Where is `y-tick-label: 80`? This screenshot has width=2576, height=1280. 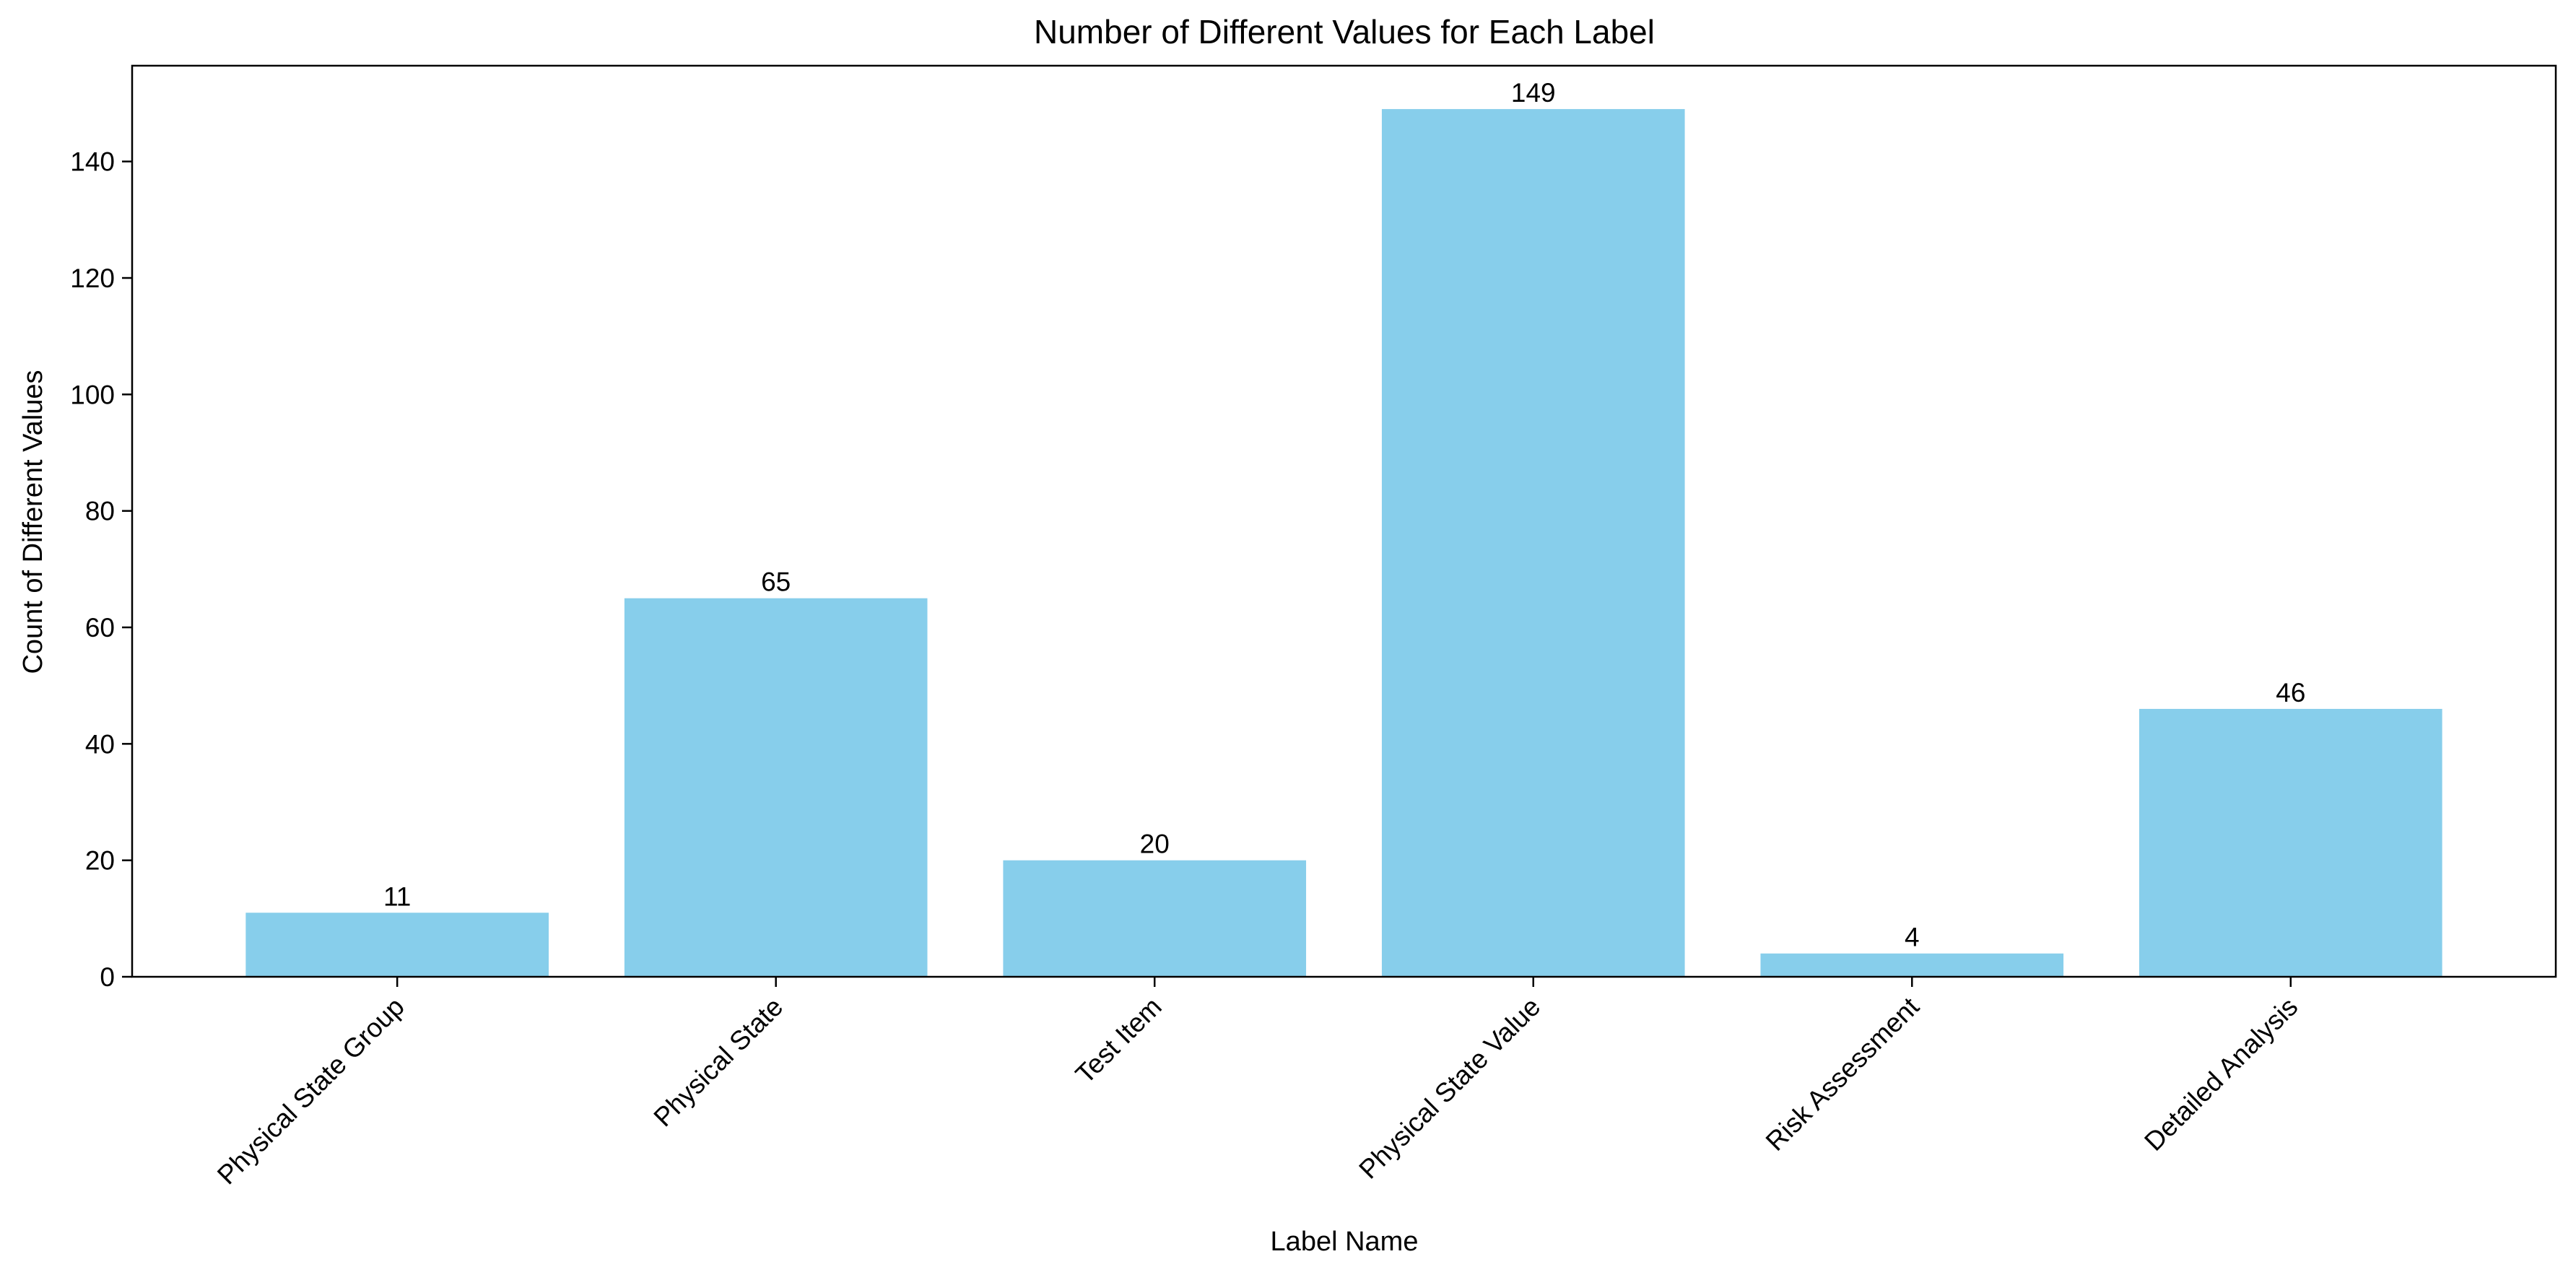 y-tick-label: 80 is located at coordinates (100, 512).